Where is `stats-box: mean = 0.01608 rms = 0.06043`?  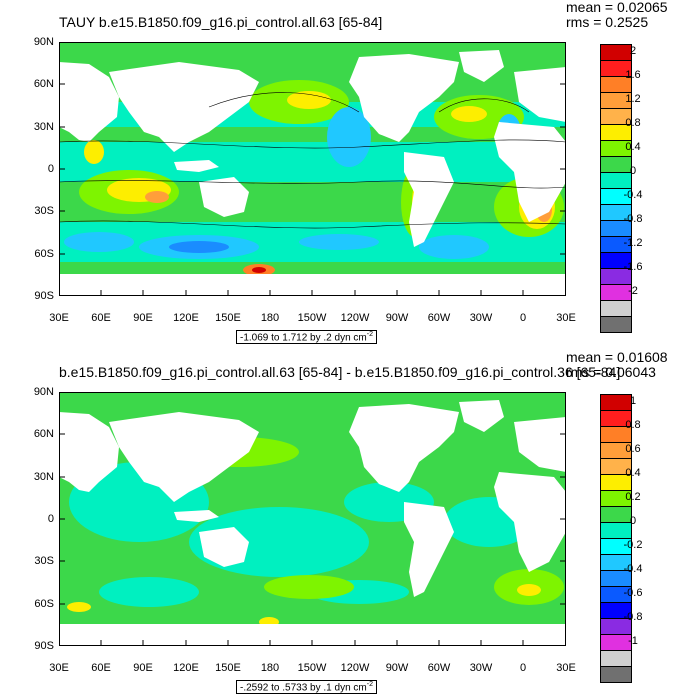
stats-box: mean = 0.01608 rms = 0.06043 is located at coordinates (617, 365).